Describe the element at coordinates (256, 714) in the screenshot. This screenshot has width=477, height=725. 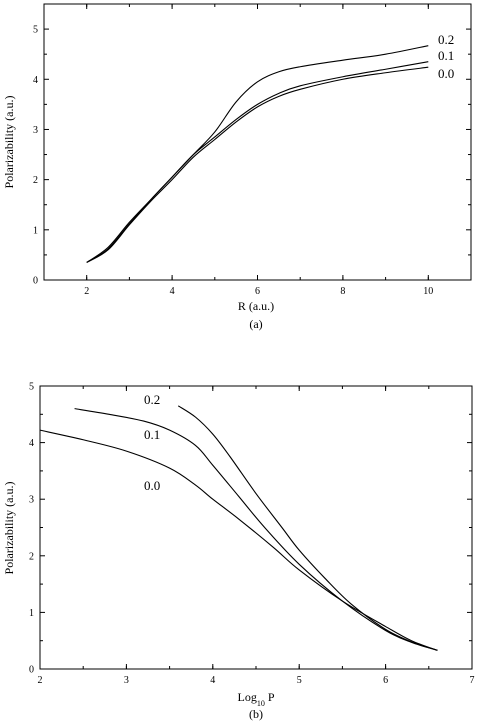
I see `panel-label: (b)` at that location.